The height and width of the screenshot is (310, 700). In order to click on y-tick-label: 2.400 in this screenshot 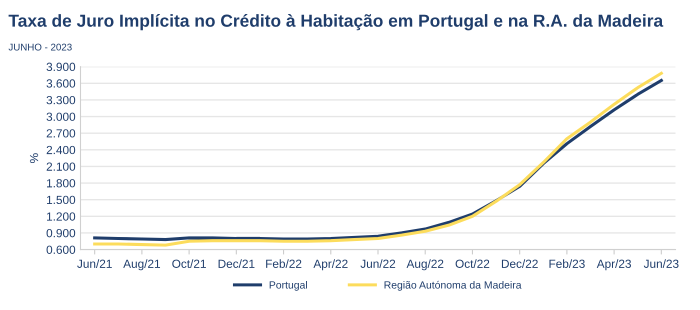, I will do `click(61, 150)`.